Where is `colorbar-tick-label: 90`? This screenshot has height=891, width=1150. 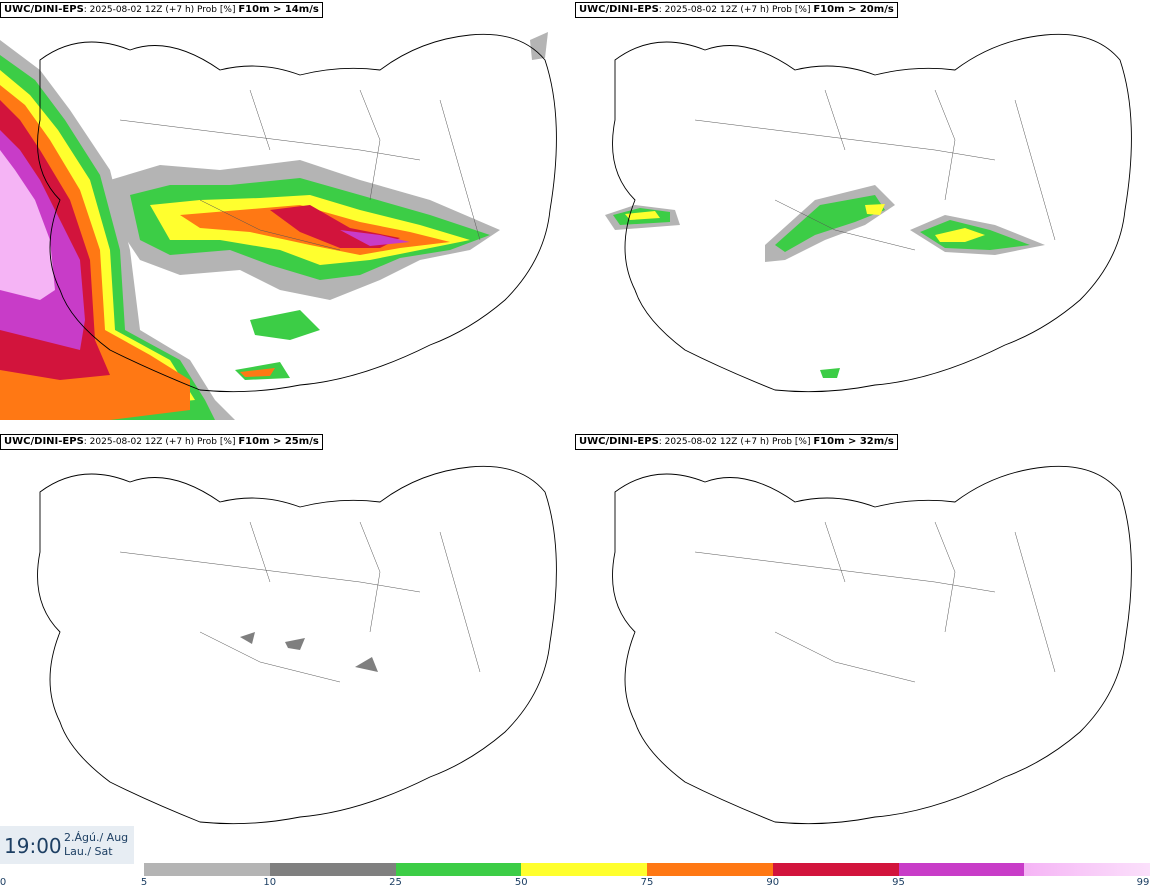 colorbar-tick-label: 90 is located at coordinates (773, 882).